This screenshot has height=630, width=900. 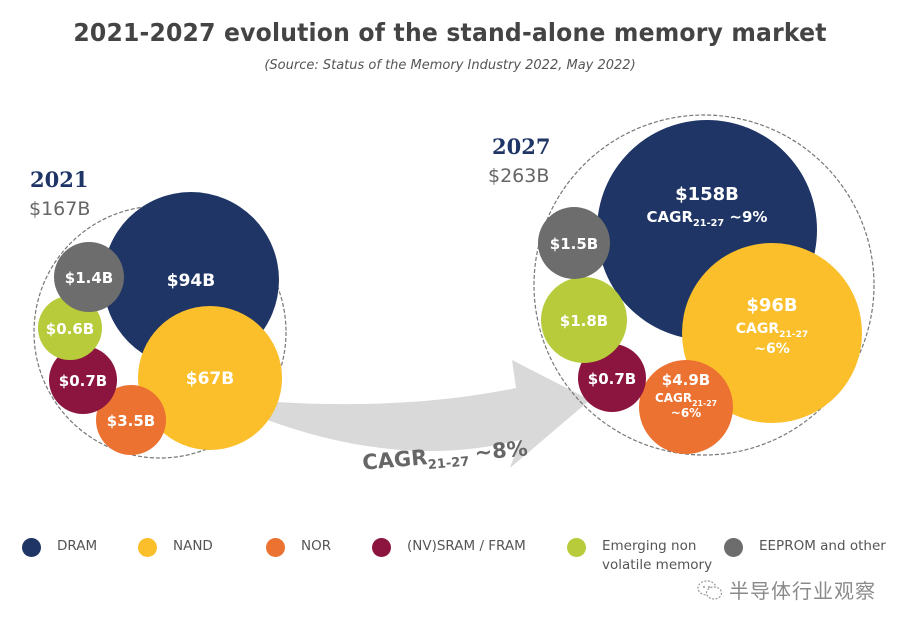 I want to click on bubble-value-label: $67B, so click(x=210, y=379).